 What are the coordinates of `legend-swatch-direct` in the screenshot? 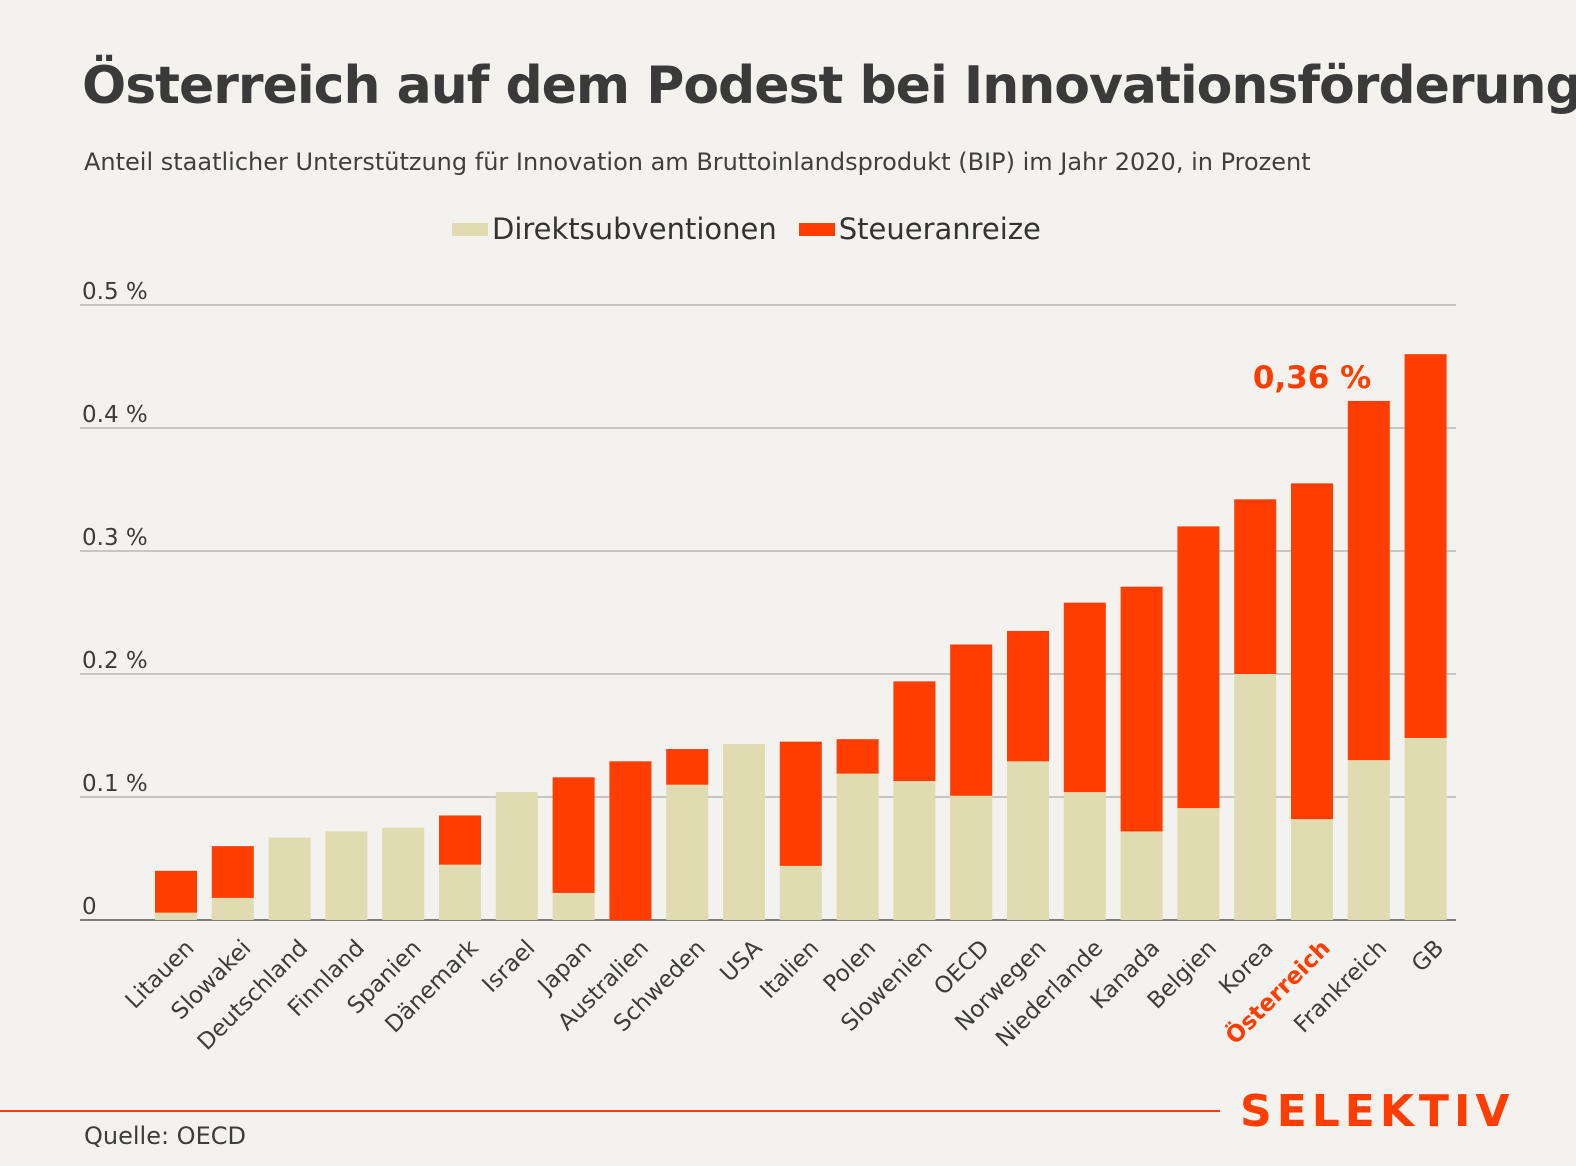 It's located at (470, 229).